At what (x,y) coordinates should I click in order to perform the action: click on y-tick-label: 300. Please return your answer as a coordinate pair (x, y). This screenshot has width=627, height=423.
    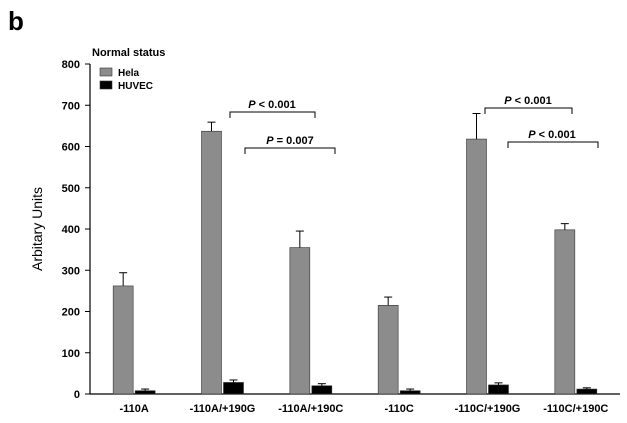
    Looking at the image, I should click on (71, 271).